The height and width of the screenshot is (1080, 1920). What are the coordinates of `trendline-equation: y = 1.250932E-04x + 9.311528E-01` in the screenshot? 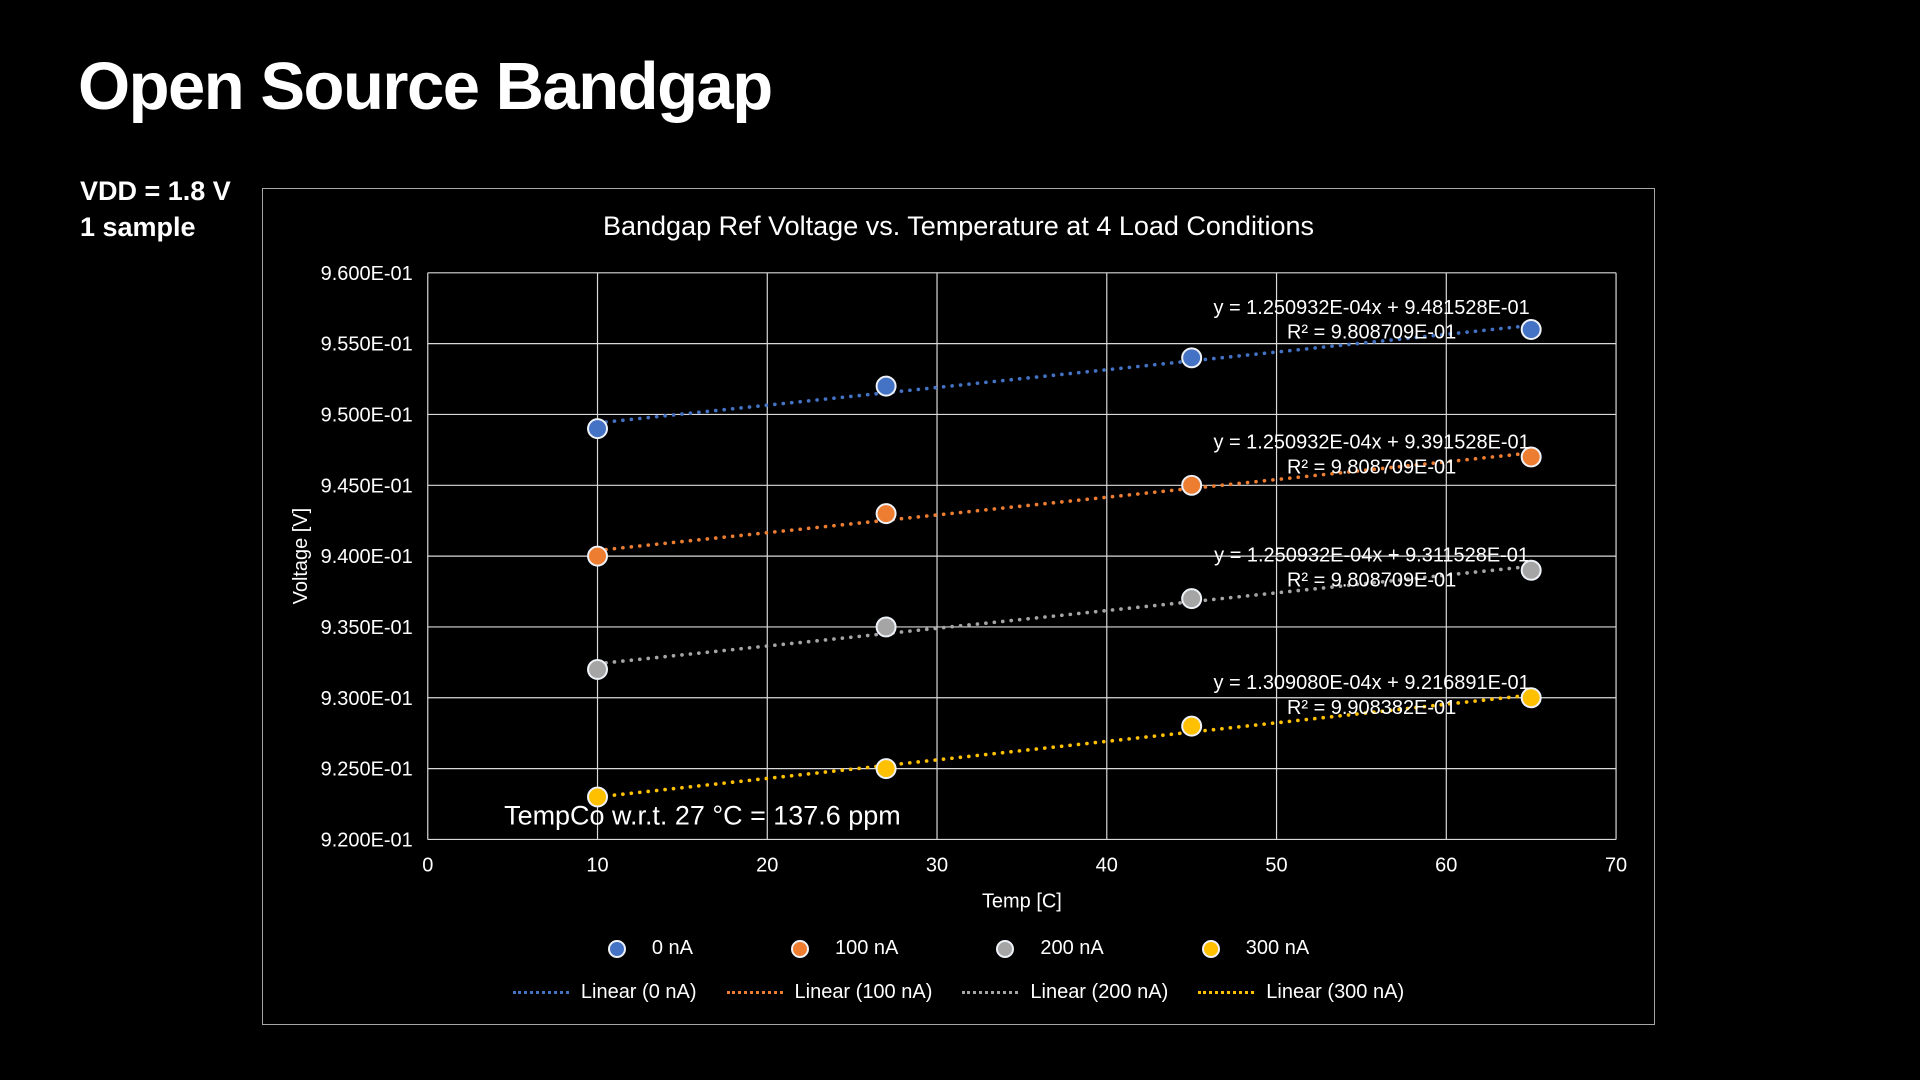 It's located at (1371, 556).